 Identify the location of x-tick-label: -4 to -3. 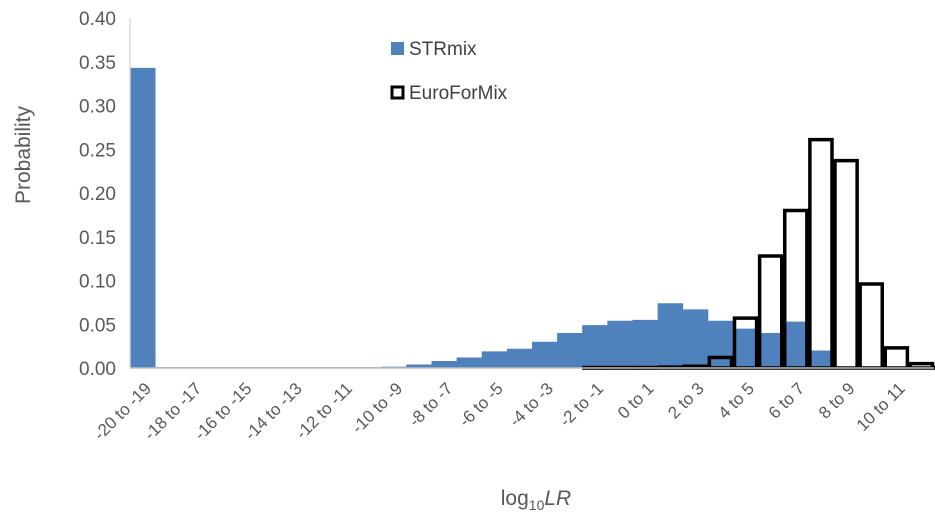
(531, 405).